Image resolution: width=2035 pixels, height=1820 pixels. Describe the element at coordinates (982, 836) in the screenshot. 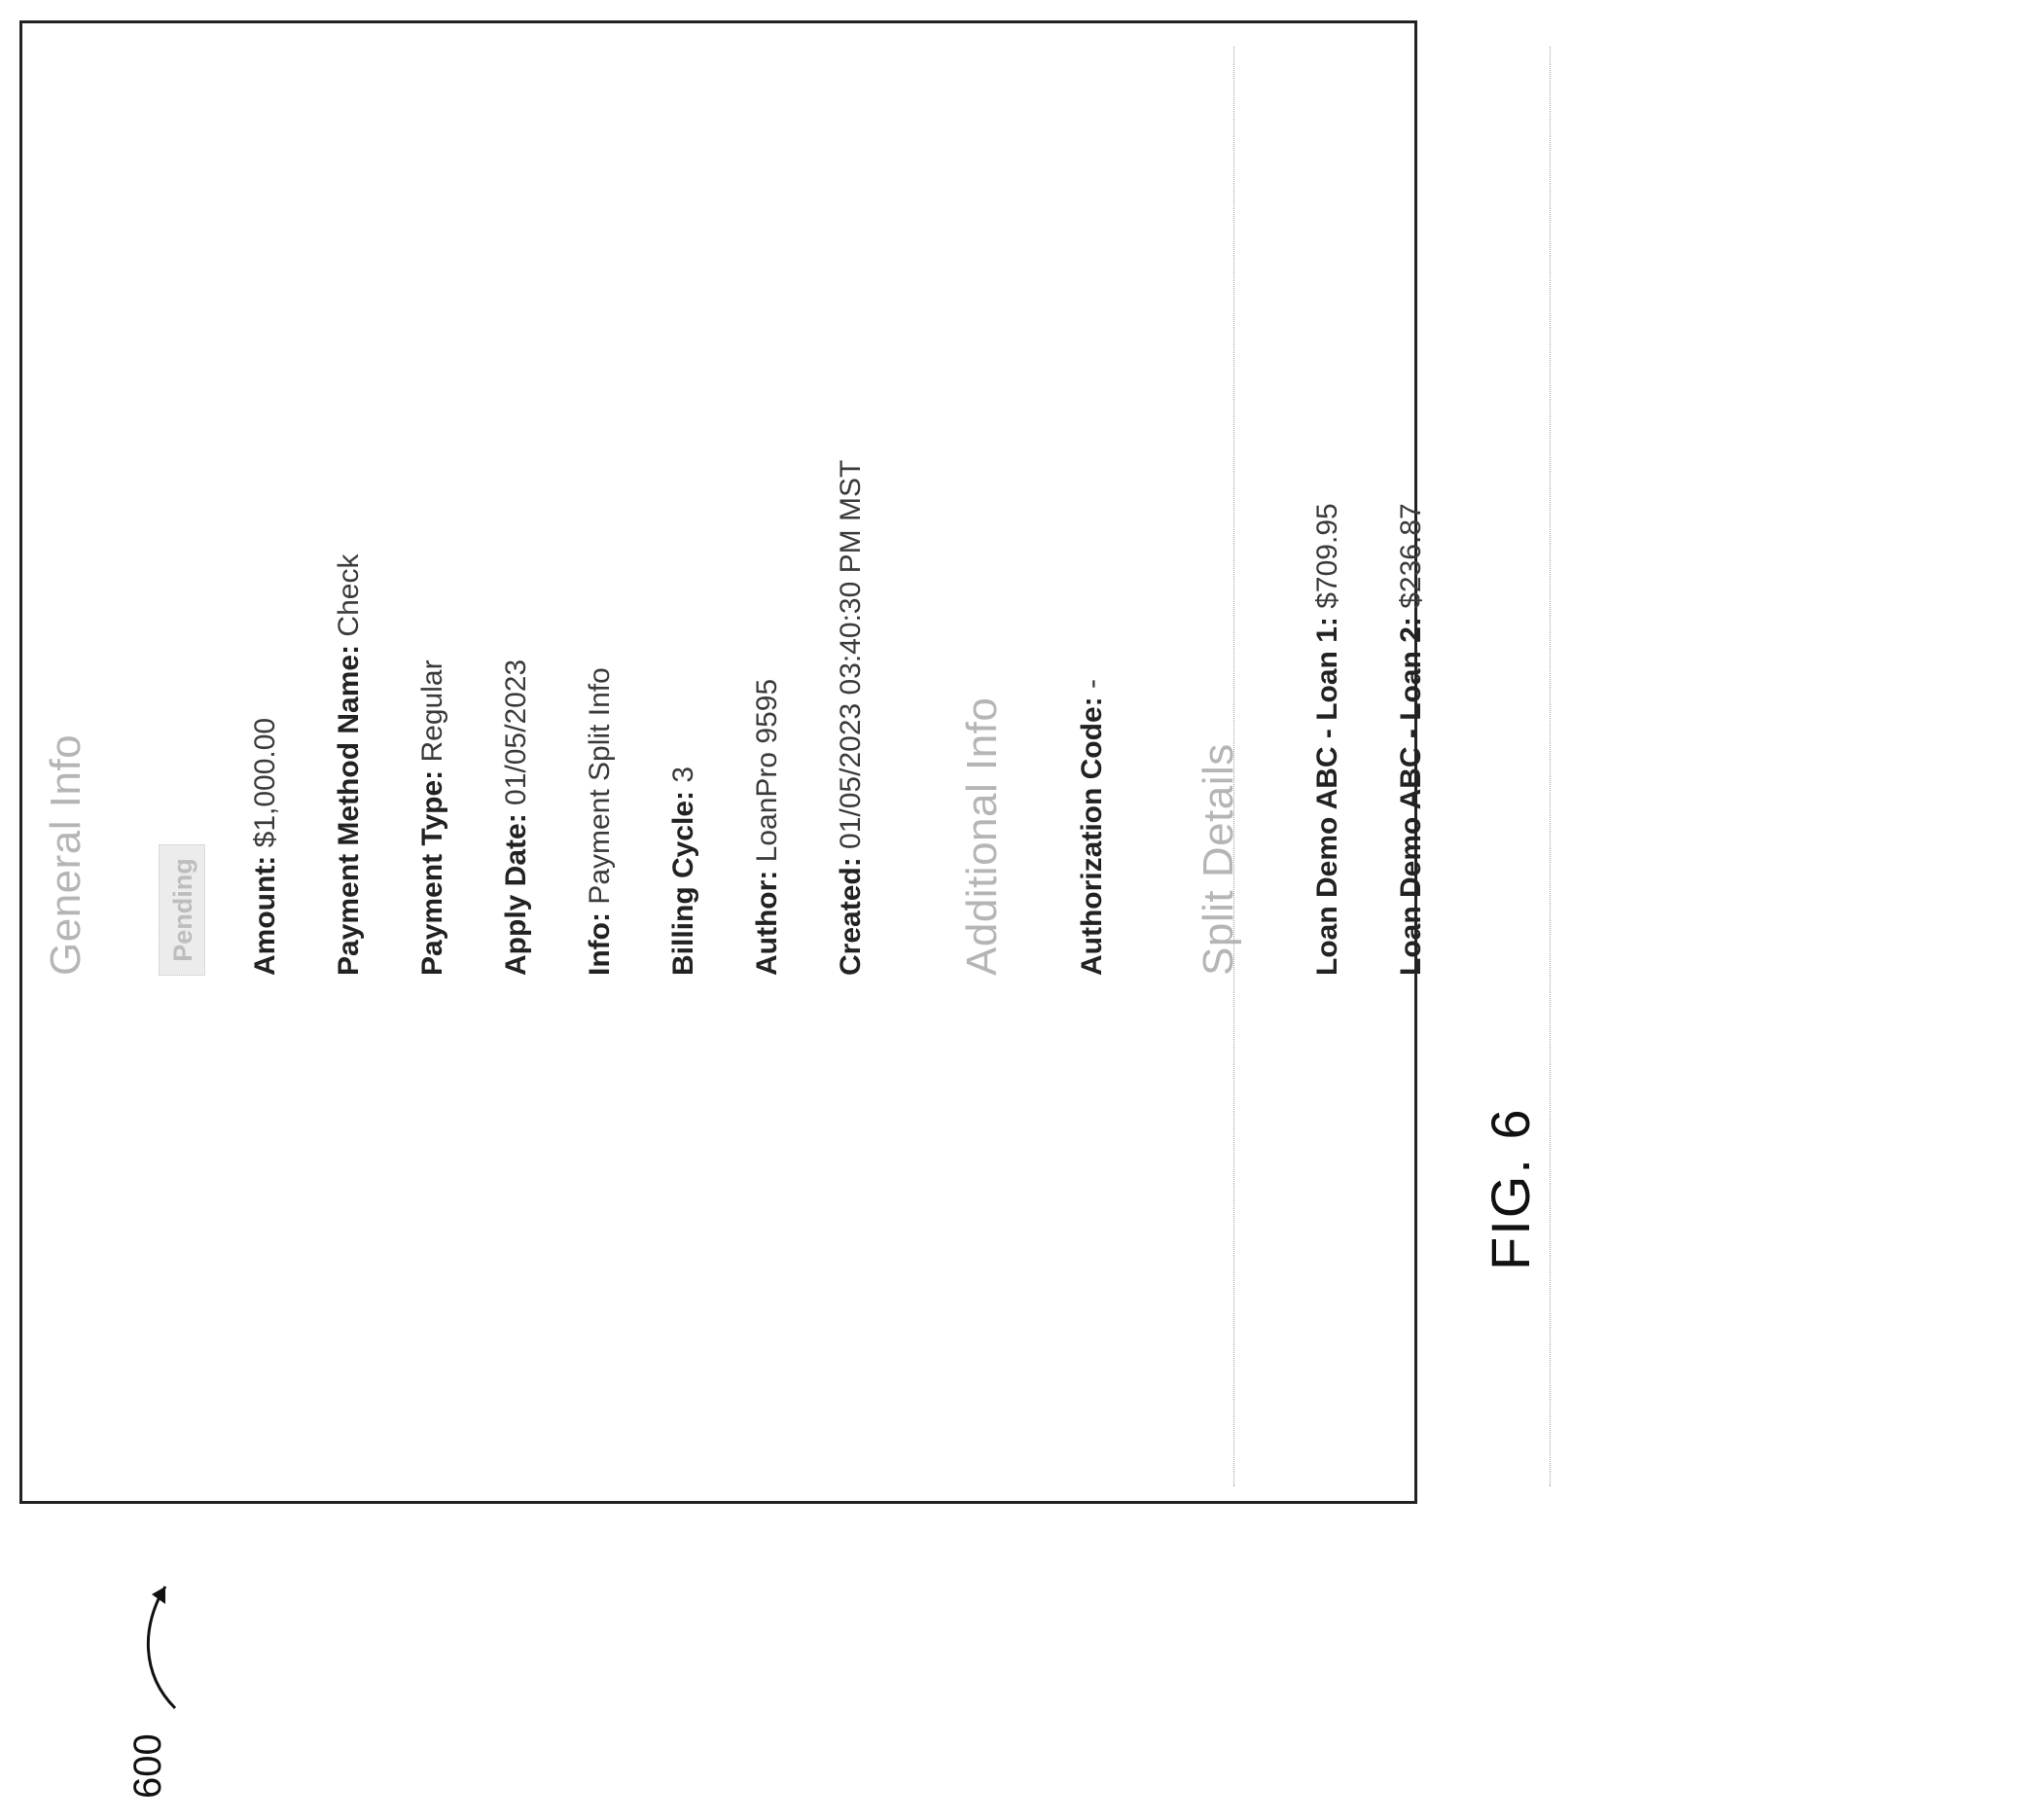

I see `additional-info-heading: Additional Info` at that location.